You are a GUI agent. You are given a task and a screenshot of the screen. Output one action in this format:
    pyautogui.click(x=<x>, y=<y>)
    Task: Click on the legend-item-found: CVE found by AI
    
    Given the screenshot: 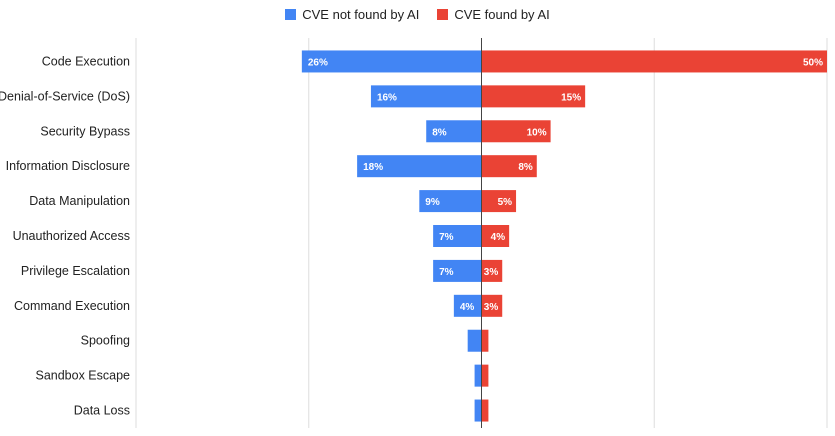 What is the action you would take?
    pyautogui.click(x=493, y=14)
    